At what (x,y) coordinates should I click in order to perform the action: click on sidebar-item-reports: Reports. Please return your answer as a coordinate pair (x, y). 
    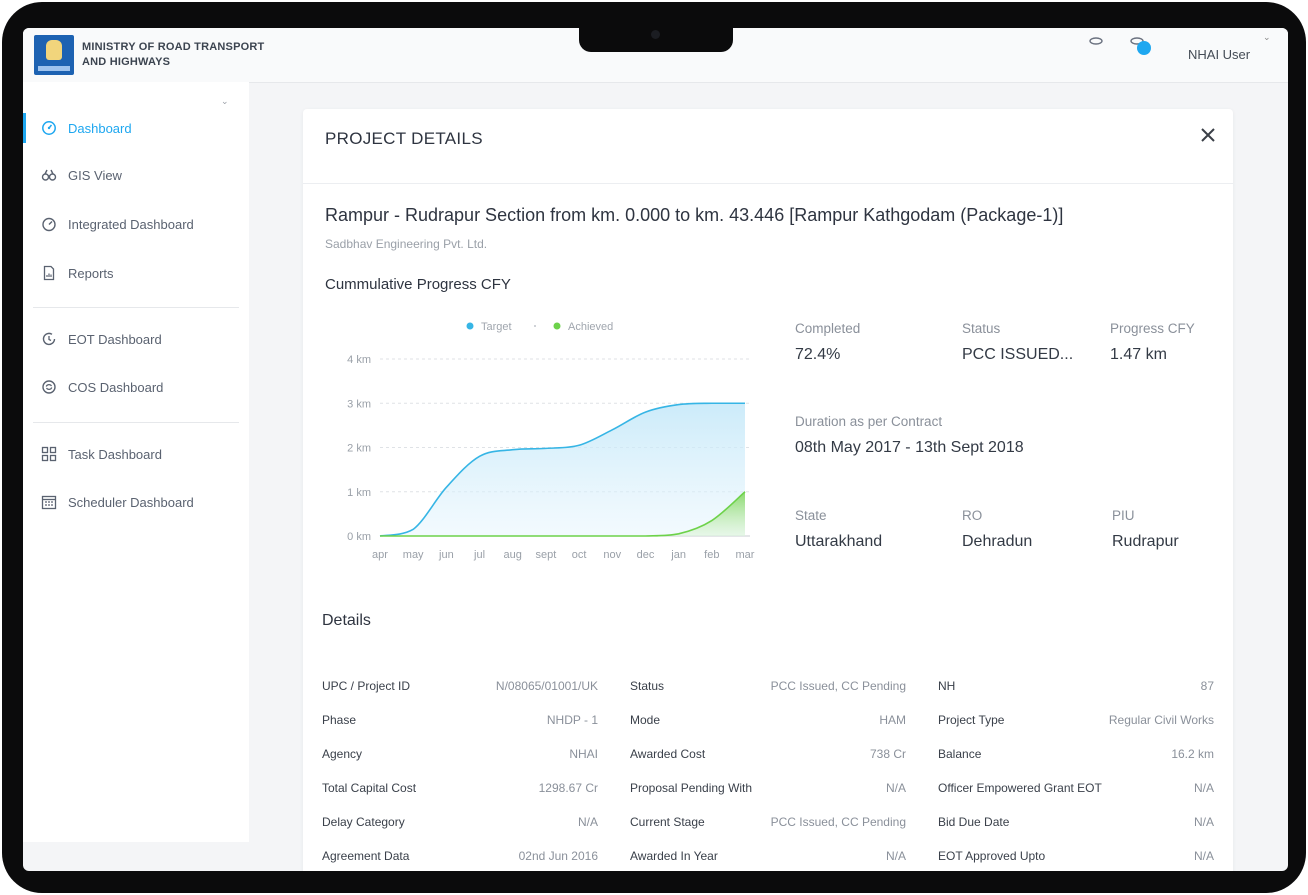
    Looking at the image, I should click on (136, 273).